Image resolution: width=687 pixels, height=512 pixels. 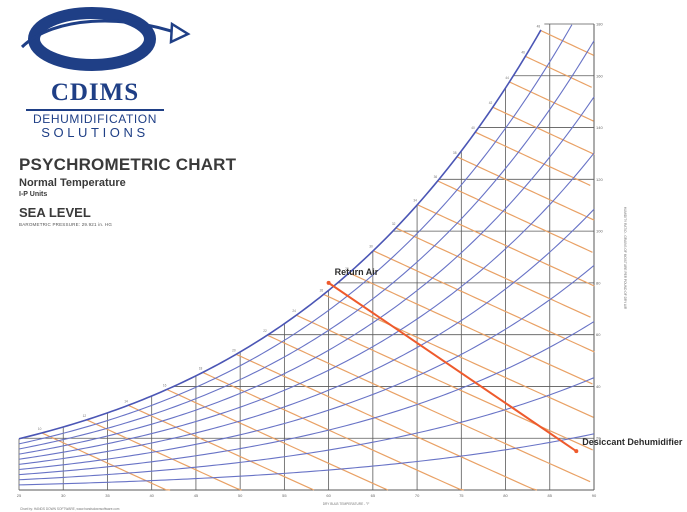 I want to click on x-tick-label: 85, so click(x=550, y=495).